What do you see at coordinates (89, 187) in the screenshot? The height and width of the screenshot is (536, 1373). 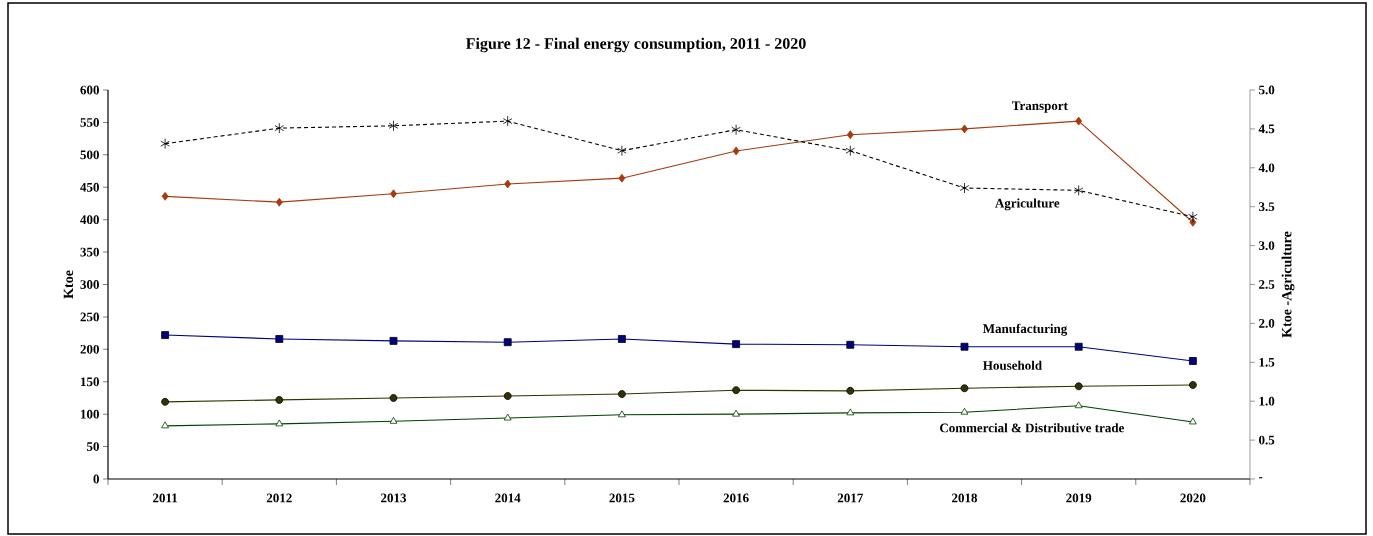 I see `y-tick-label: 450` at bounding box center [89, 187].